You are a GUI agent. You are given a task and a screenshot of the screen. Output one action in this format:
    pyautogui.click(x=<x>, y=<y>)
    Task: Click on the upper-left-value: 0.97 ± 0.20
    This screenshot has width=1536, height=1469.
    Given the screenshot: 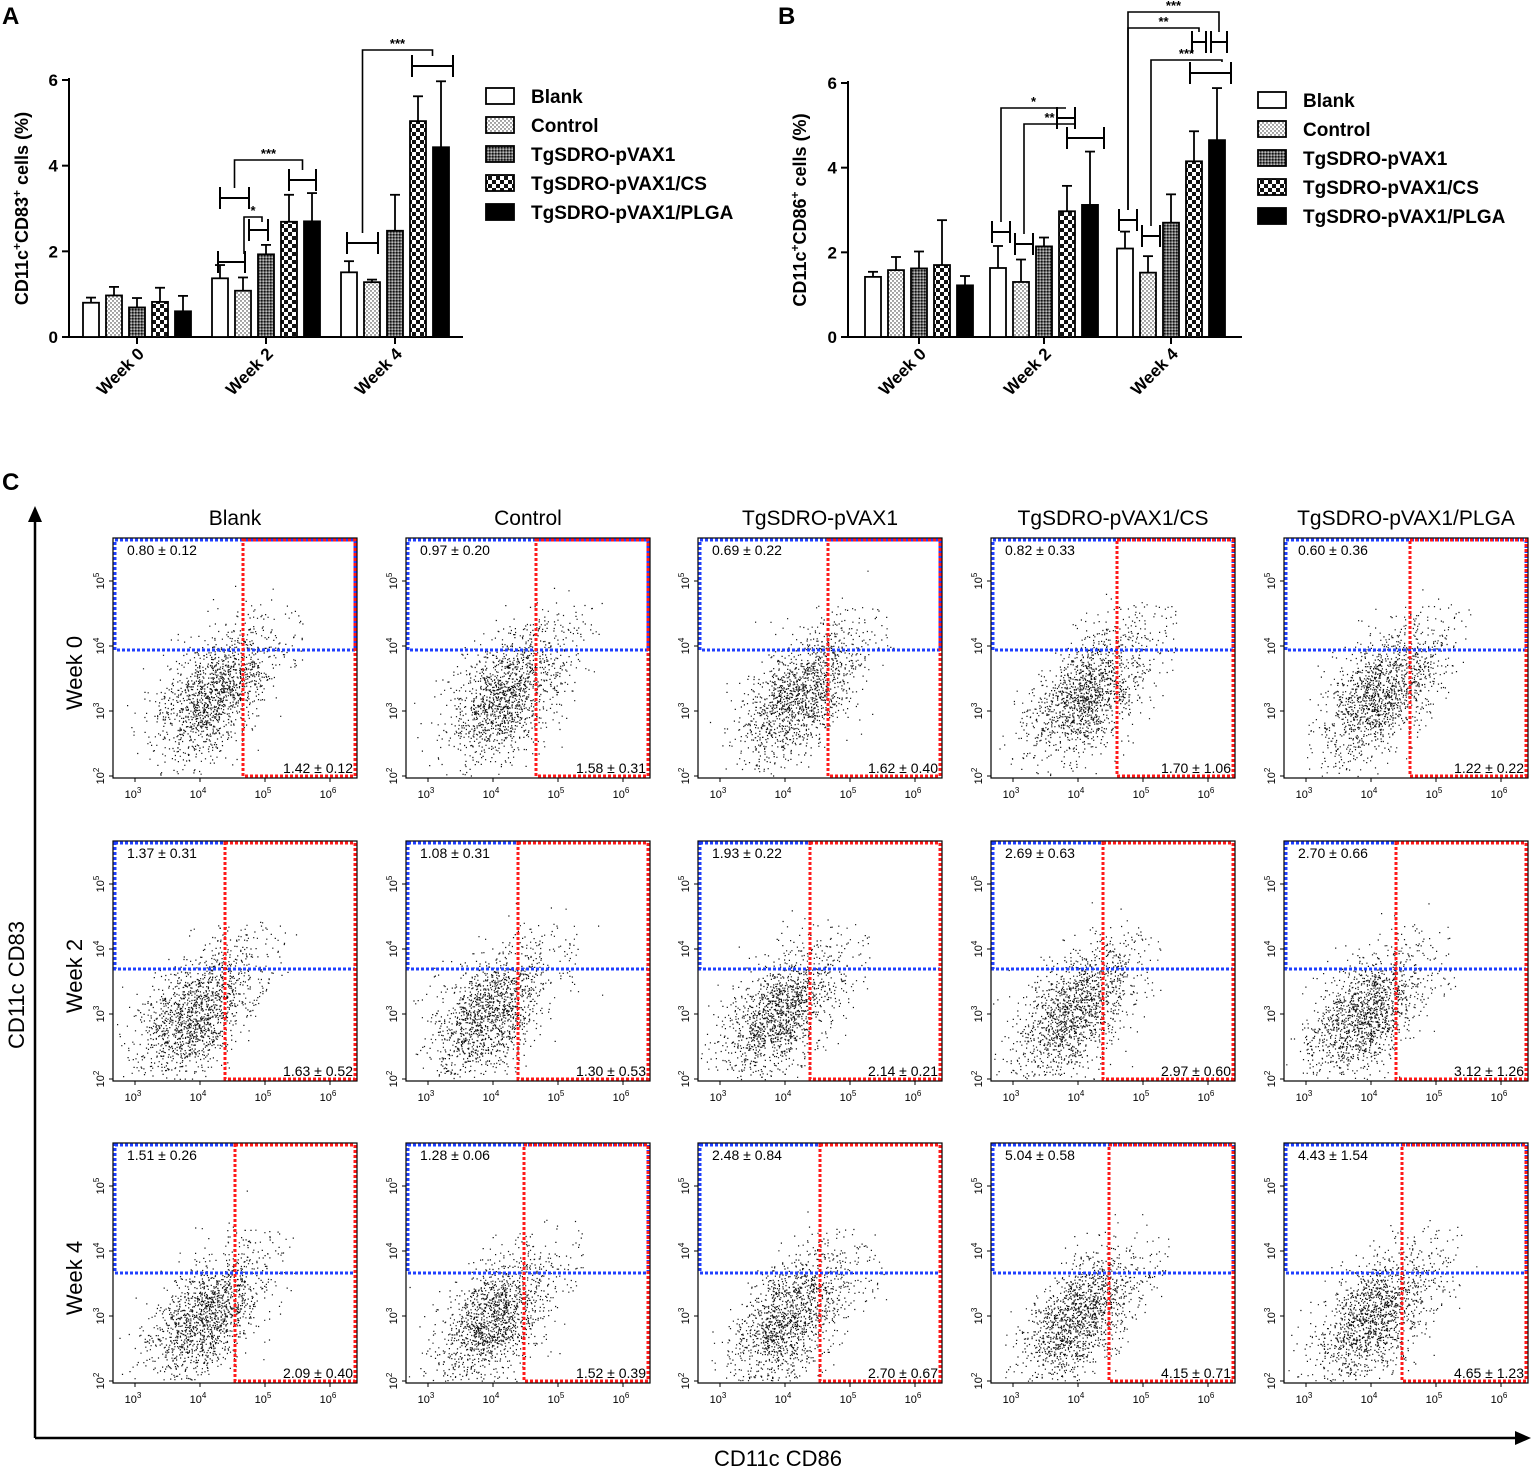 What is the action you would take?
    pyautogui.click(x=455, y=550)
    